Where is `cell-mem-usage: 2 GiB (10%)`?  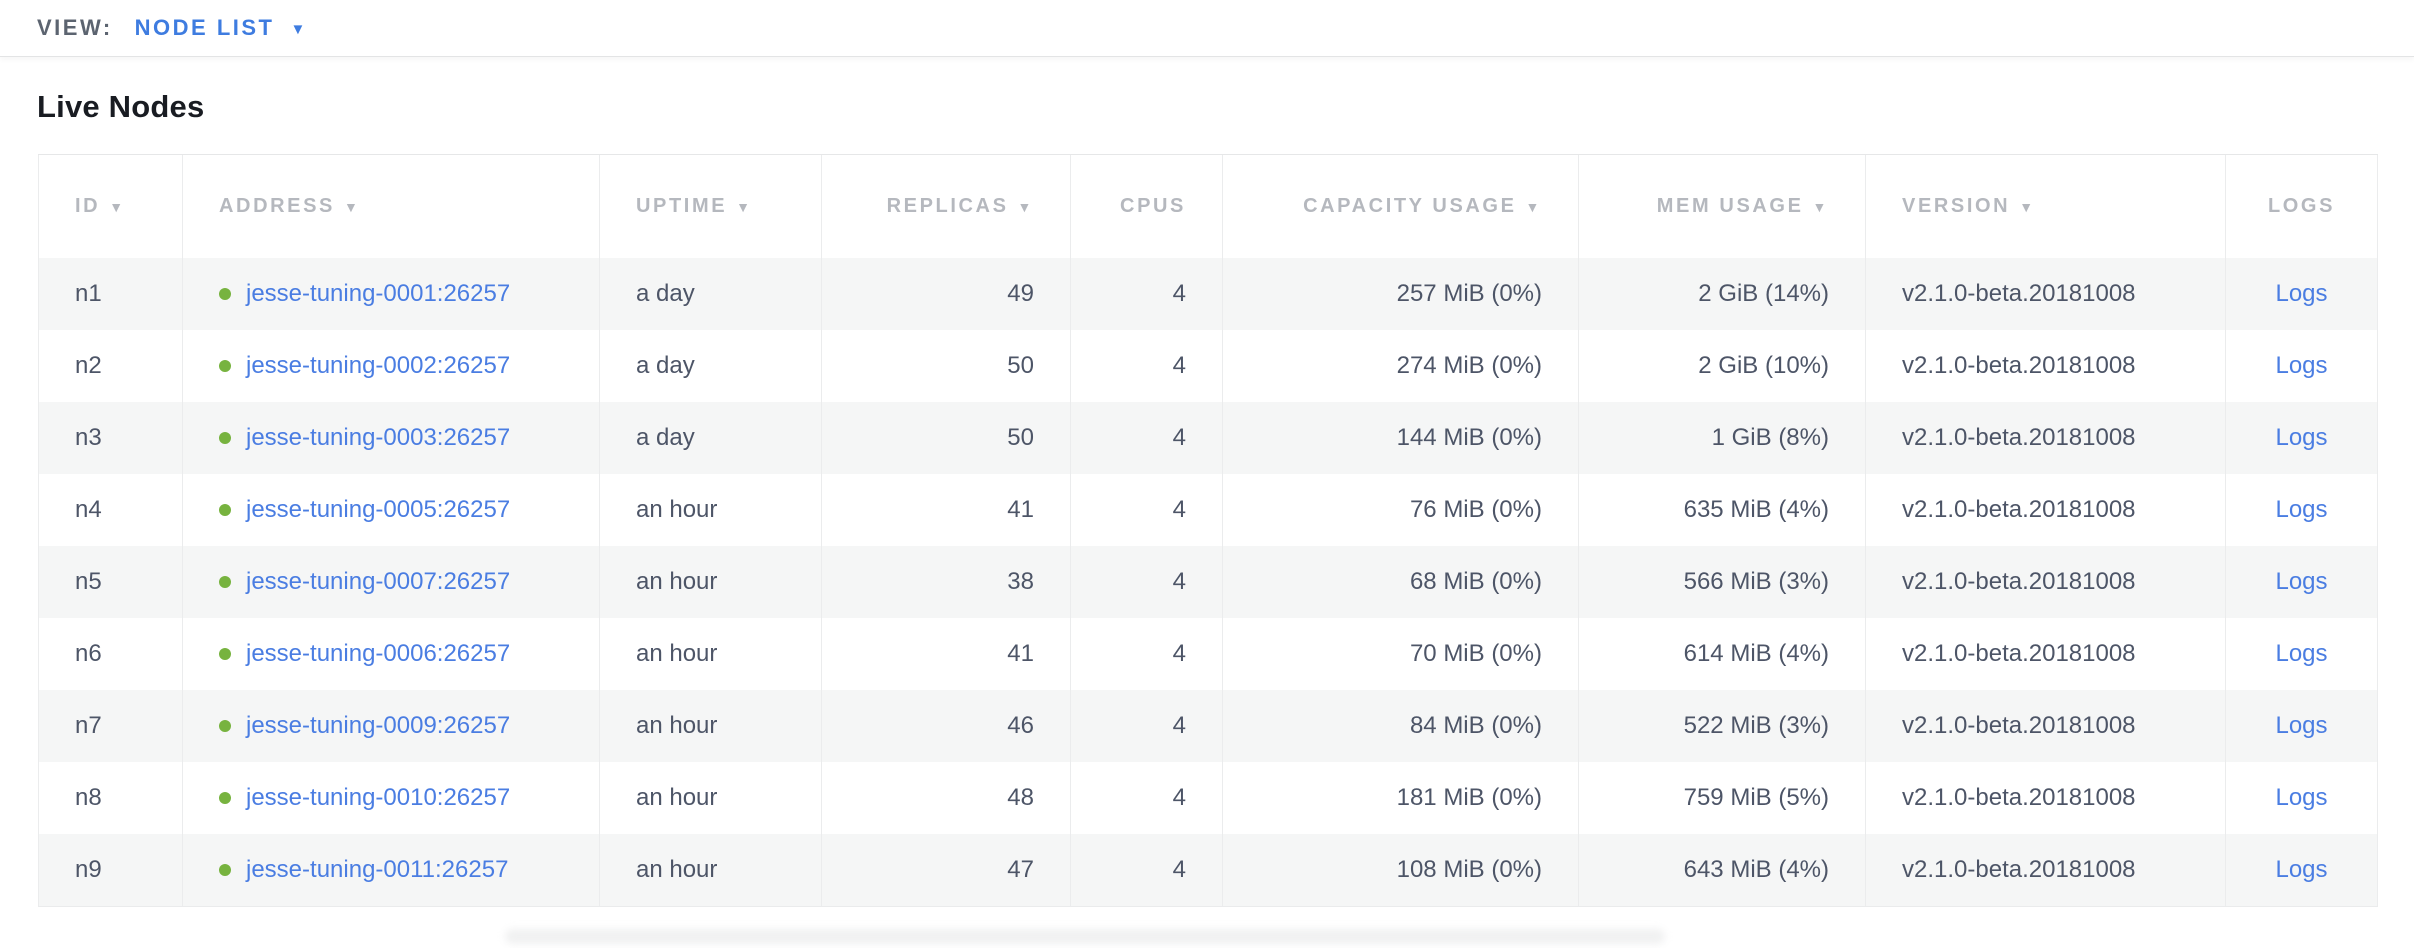
cell-mem-usage: 2 GiB (10%) is located at coordinates (1722, 366).